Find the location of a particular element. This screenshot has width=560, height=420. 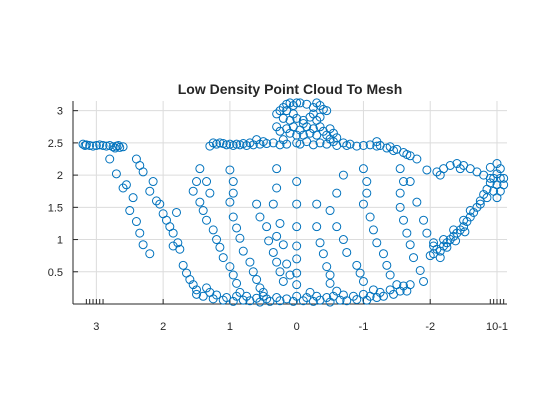

x-tick-label: 1 is located at coordinates (230, 327).